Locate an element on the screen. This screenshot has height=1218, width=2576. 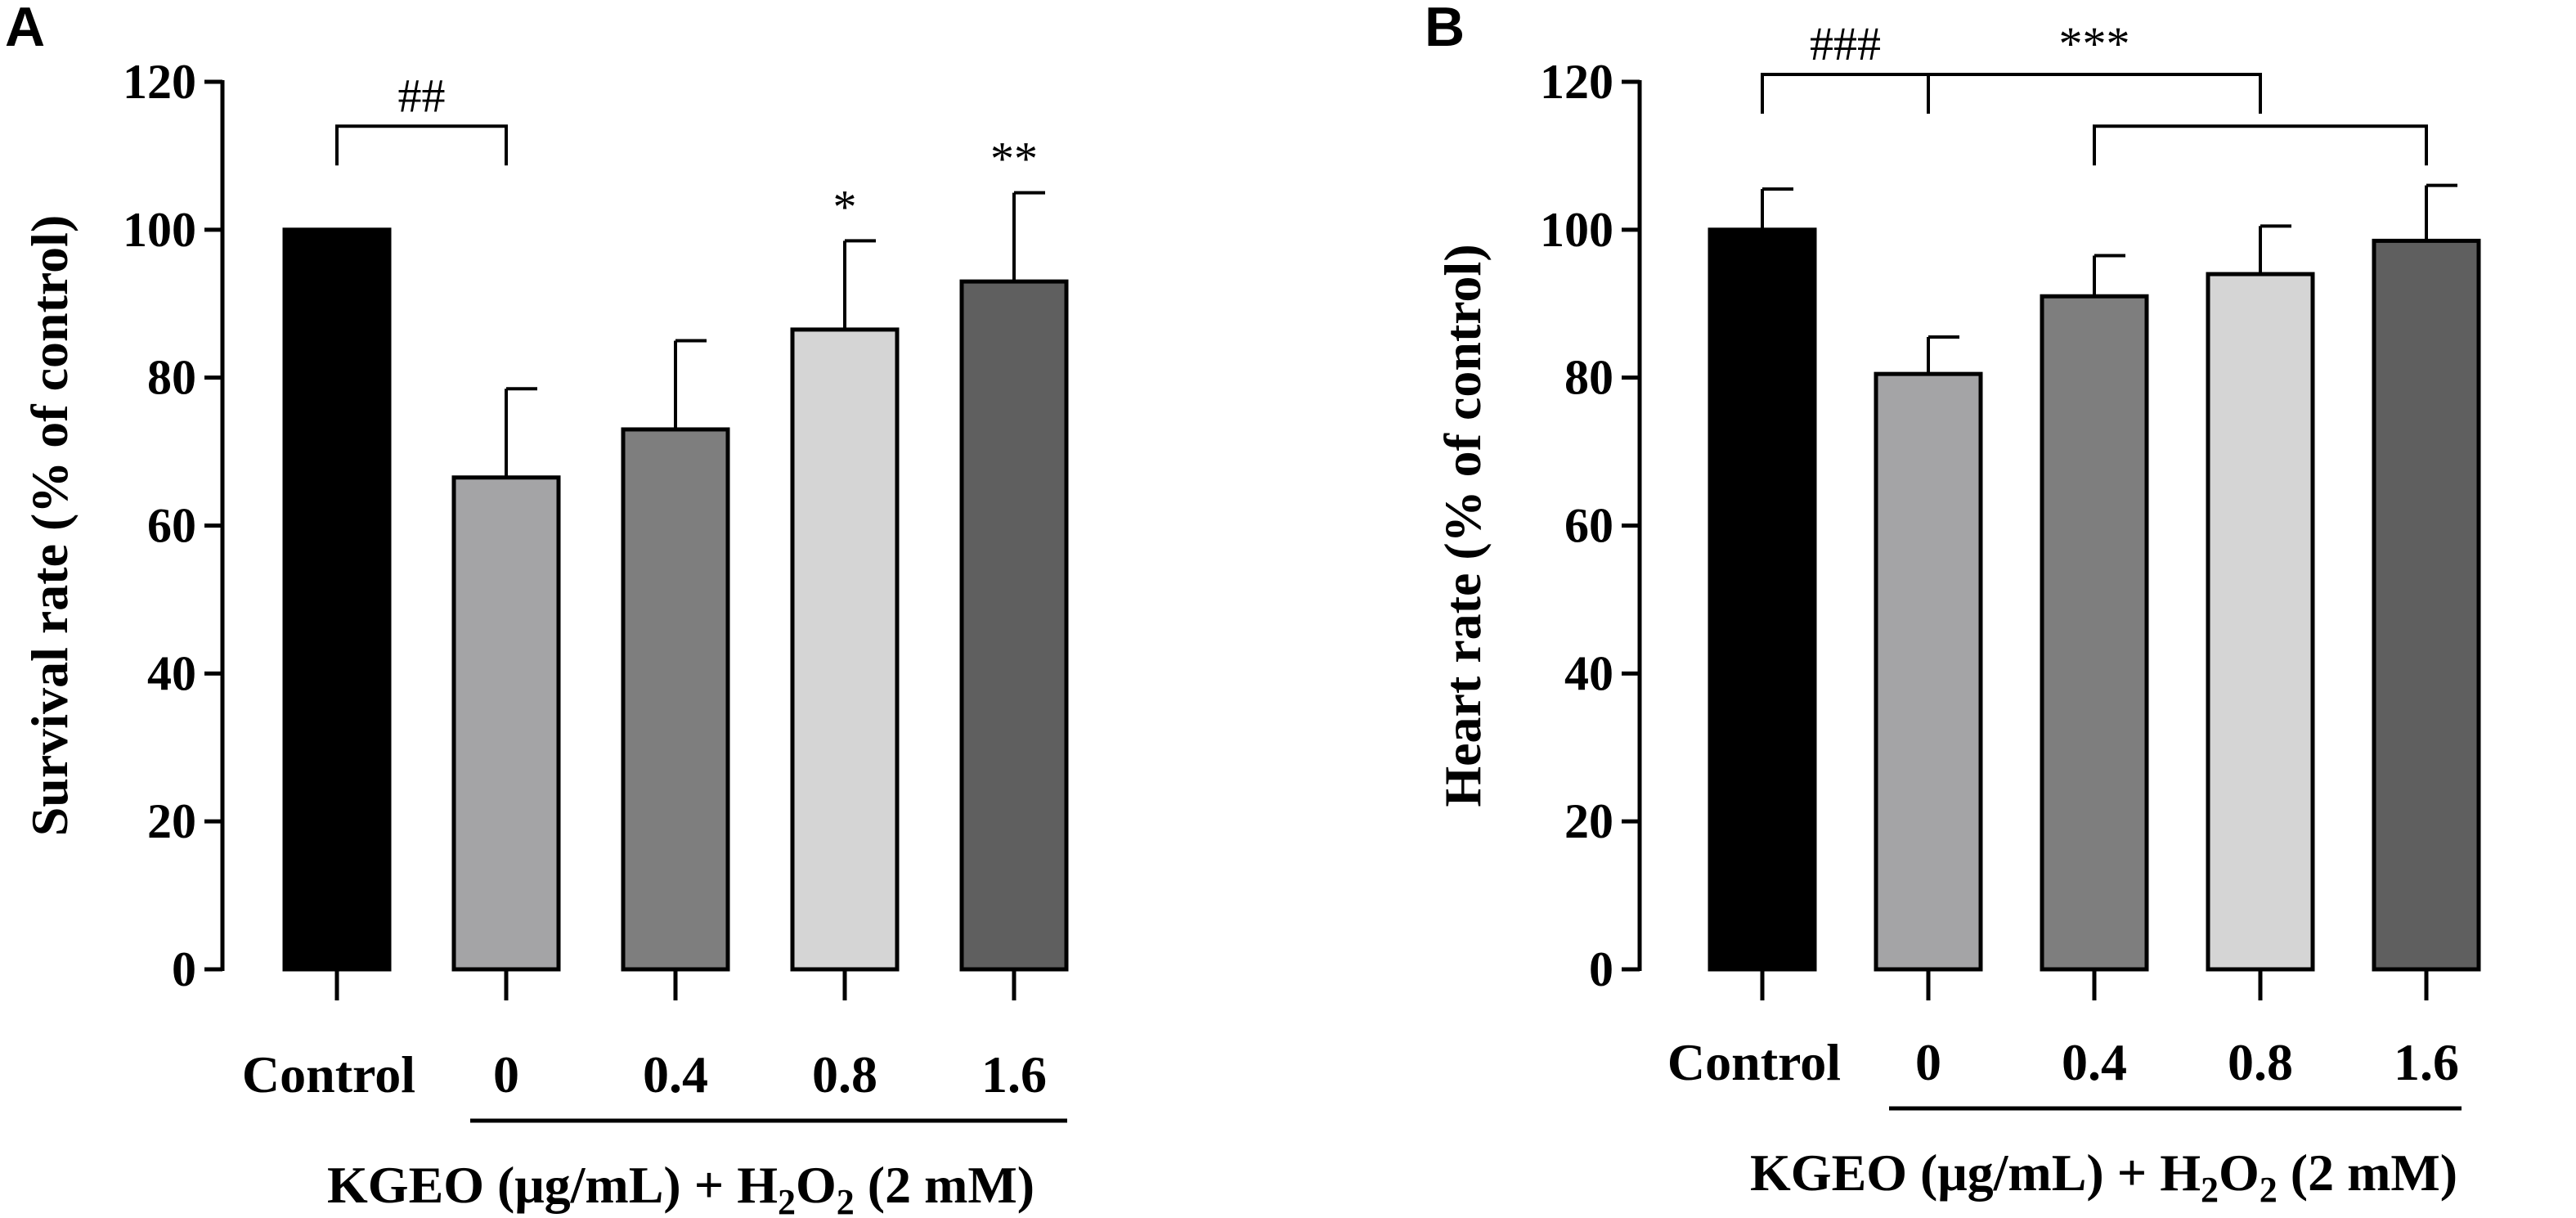
panel-a-category-label: Control is located at coordinates (328, 1074).